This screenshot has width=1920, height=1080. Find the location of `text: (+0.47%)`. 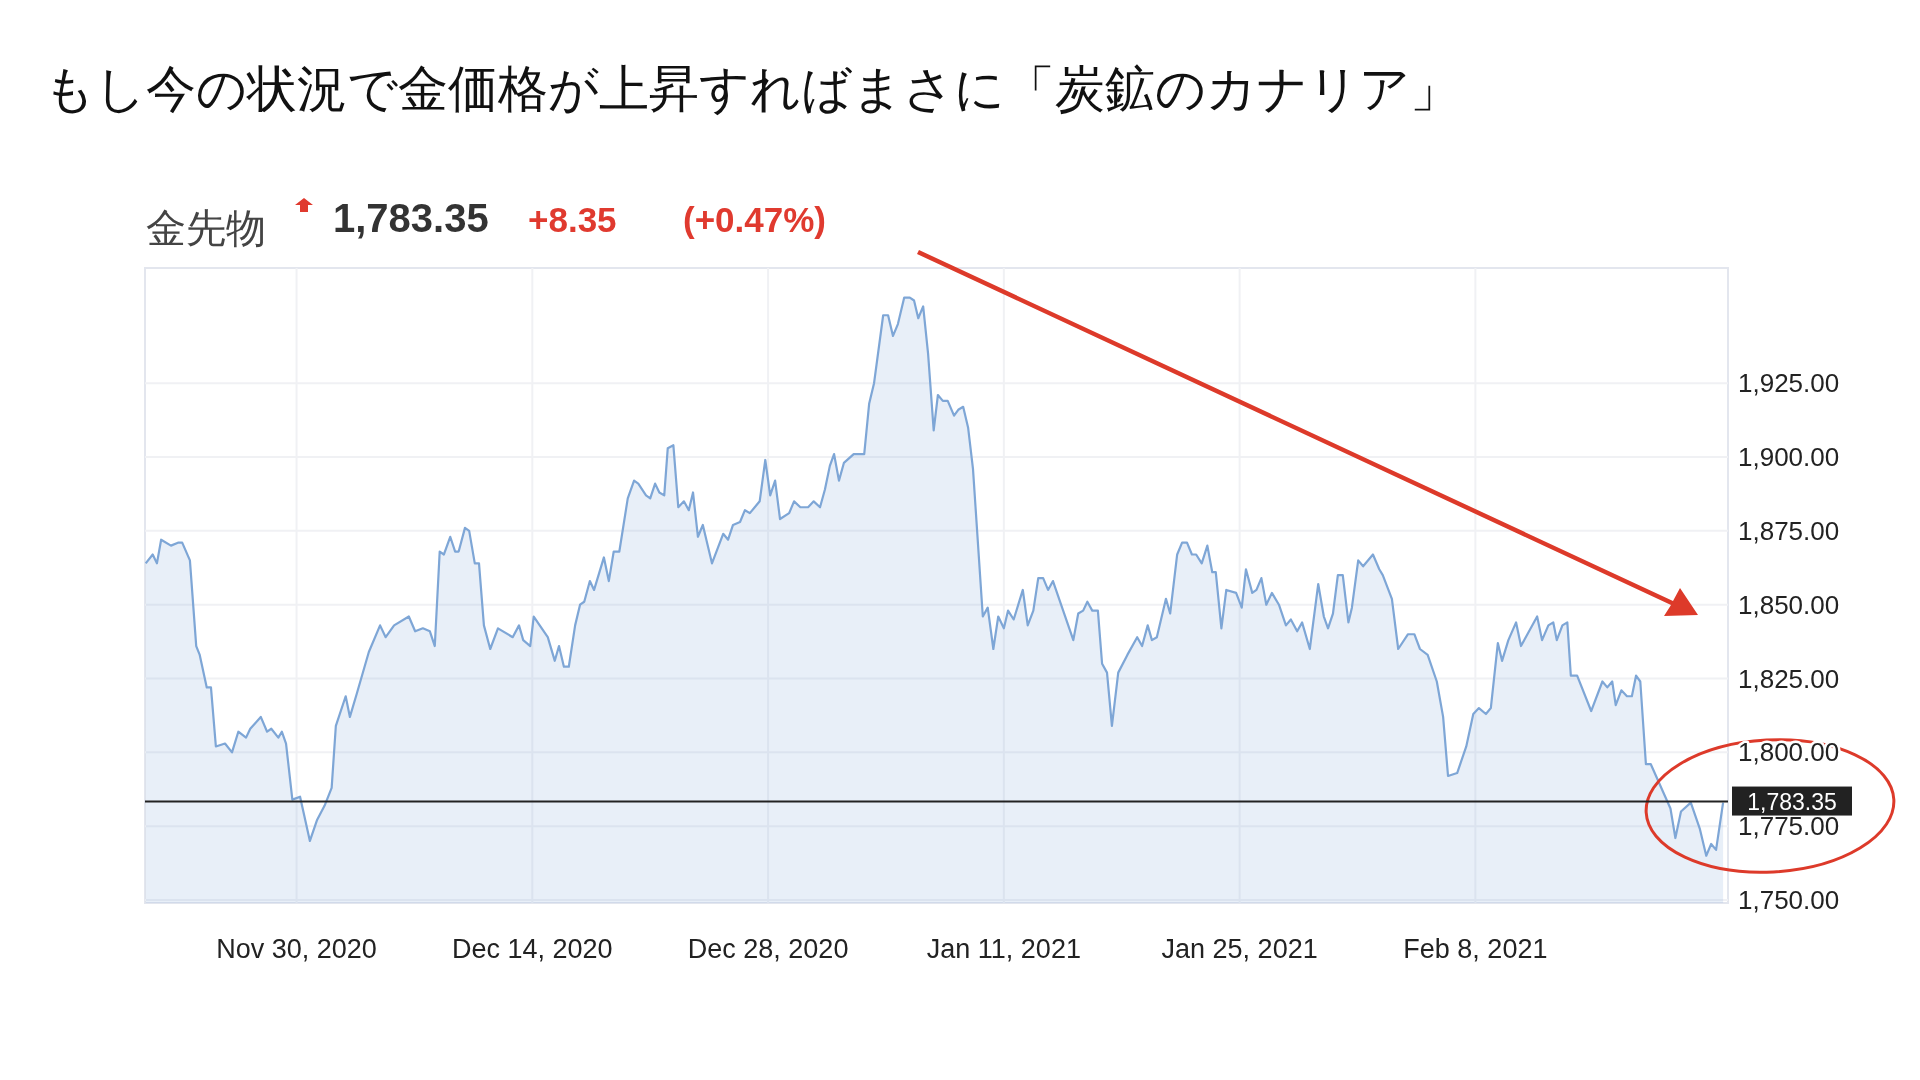

text: (+0.47%) is located at coordinates (754, 219).